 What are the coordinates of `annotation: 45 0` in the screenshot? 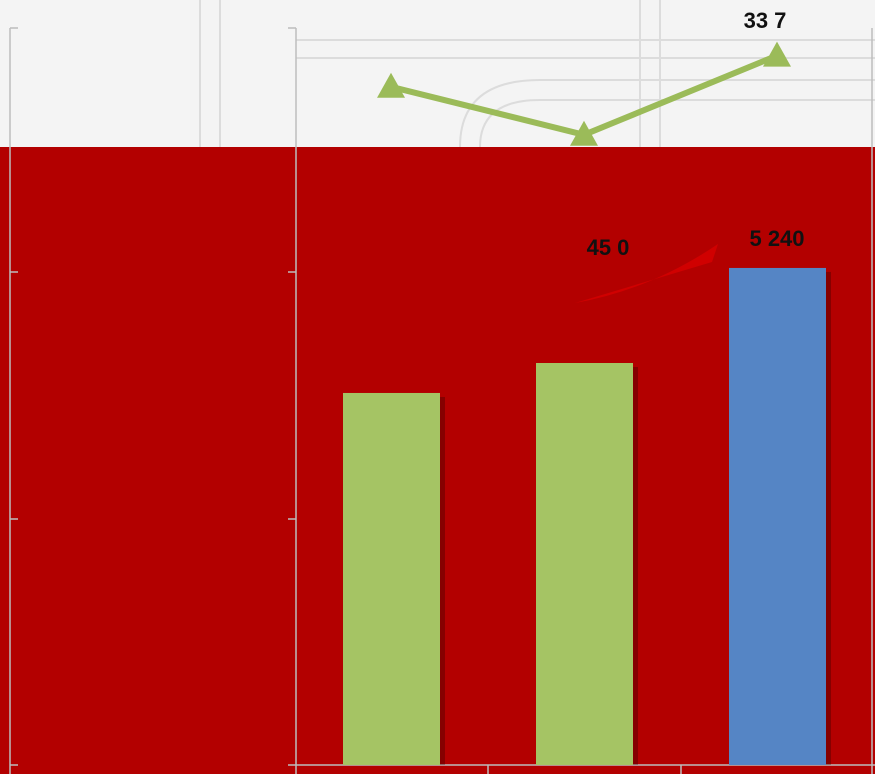 It's located at (608, 247).